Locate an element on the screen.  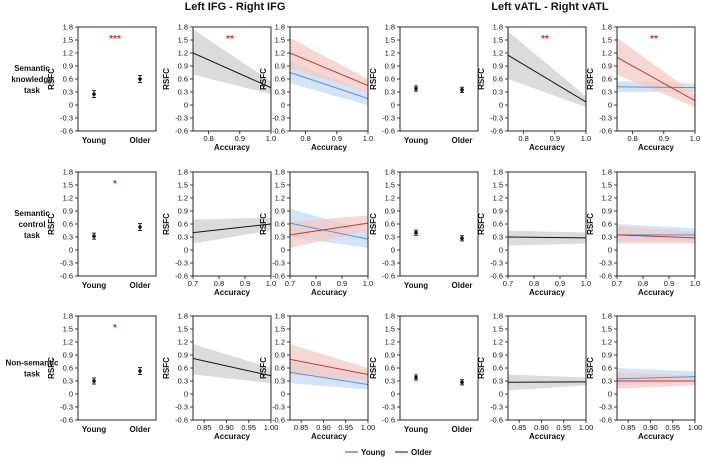
row-label-1-1: control is located at coordinates (31, 224).